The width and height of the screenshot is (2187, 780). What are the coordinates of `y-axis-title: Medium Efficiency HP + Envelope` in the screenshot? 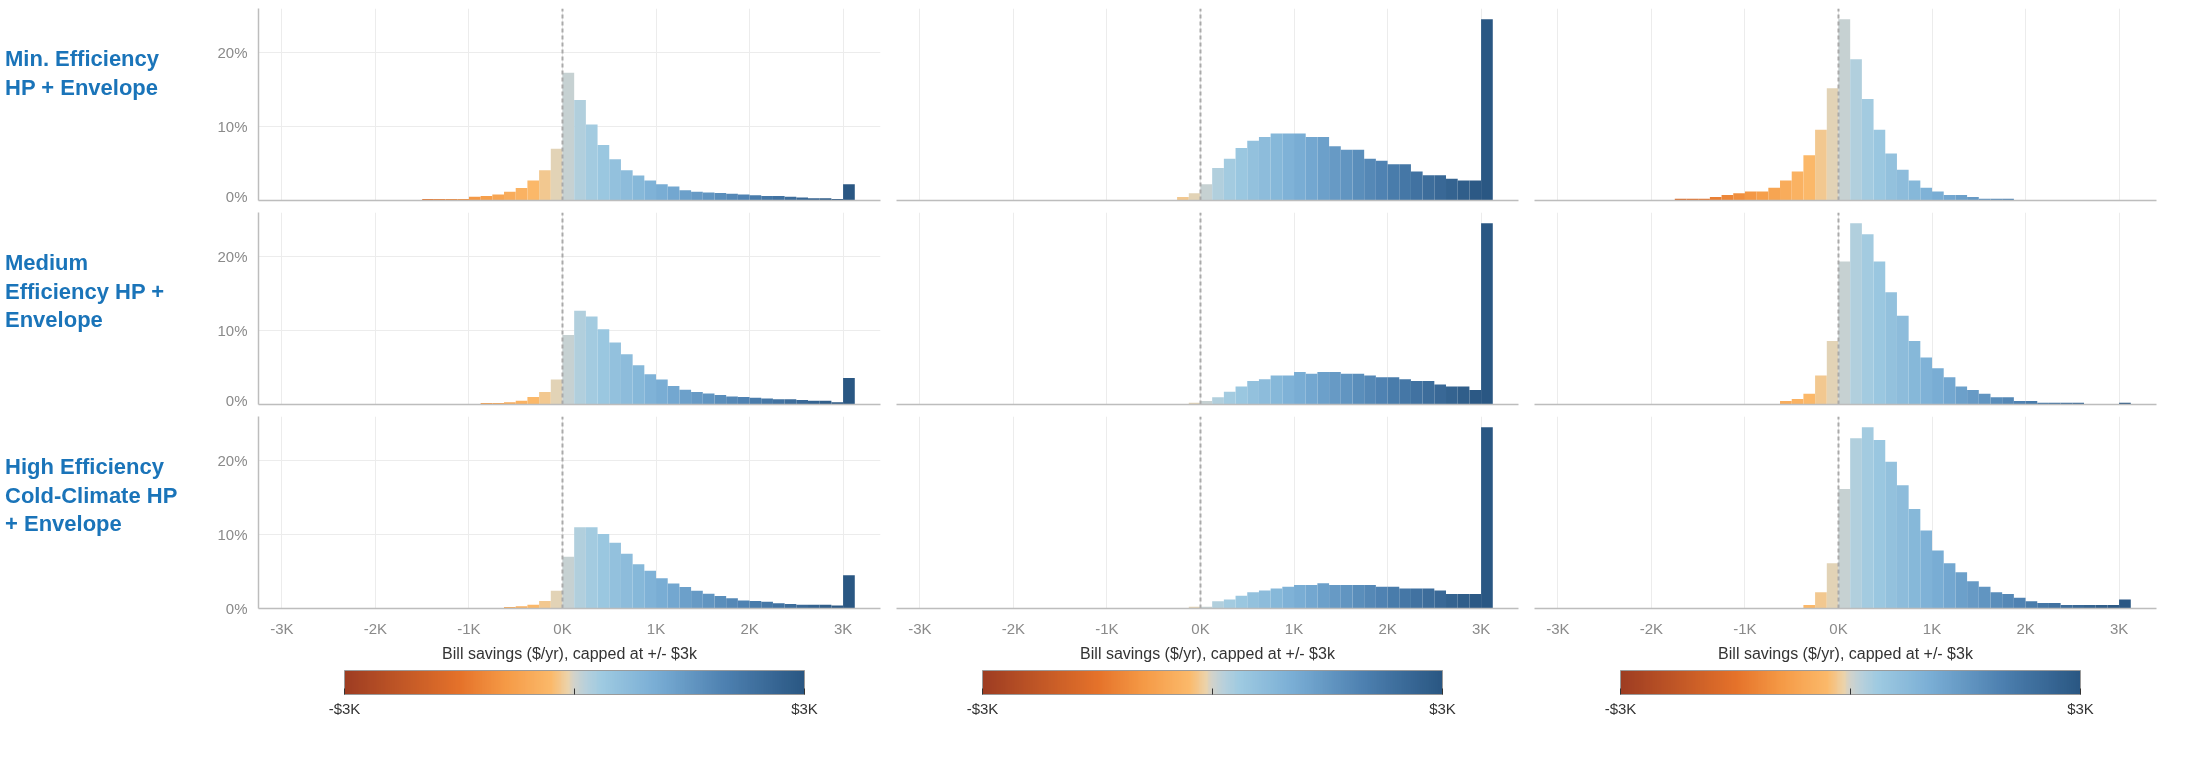 It's located at (85, 292).